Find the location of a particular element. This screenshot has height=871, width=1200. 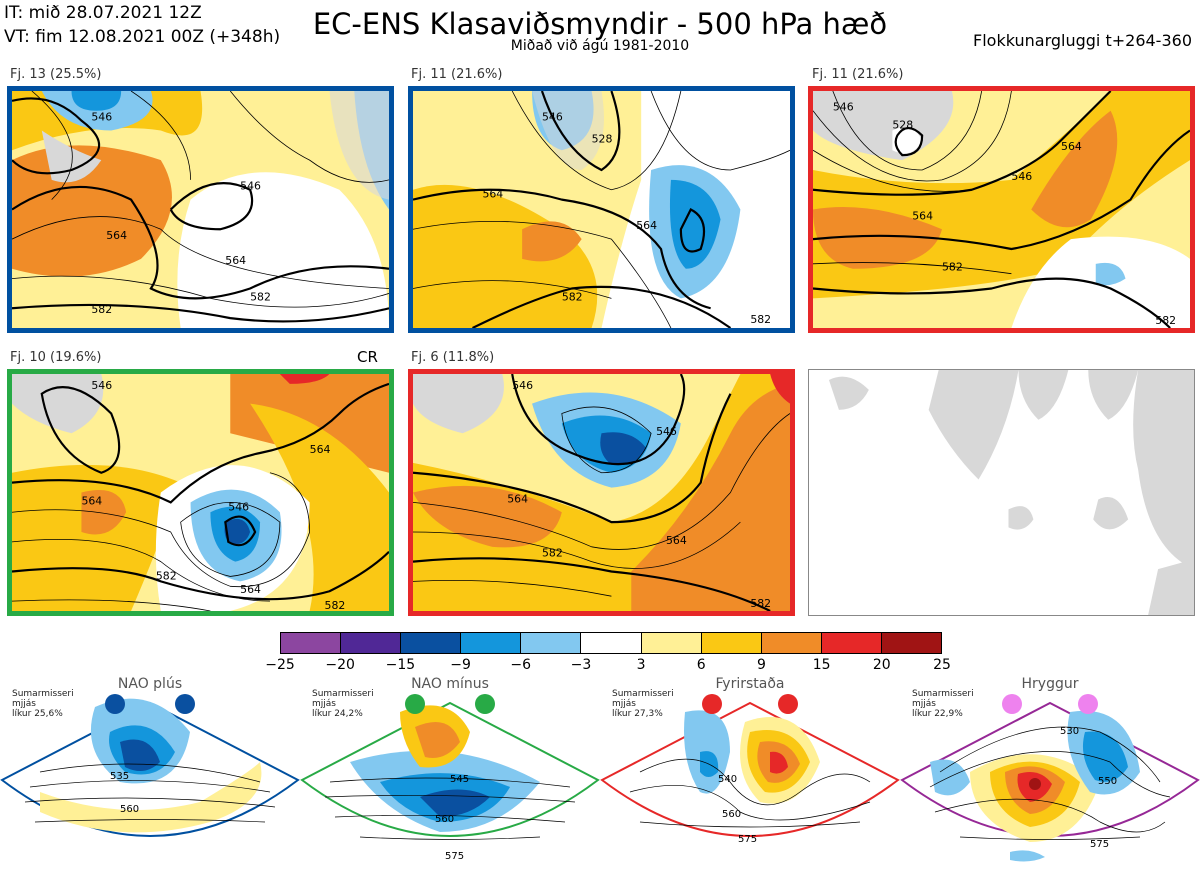

colorbar-tick-label: 20 is located at coordinates (881, 665).